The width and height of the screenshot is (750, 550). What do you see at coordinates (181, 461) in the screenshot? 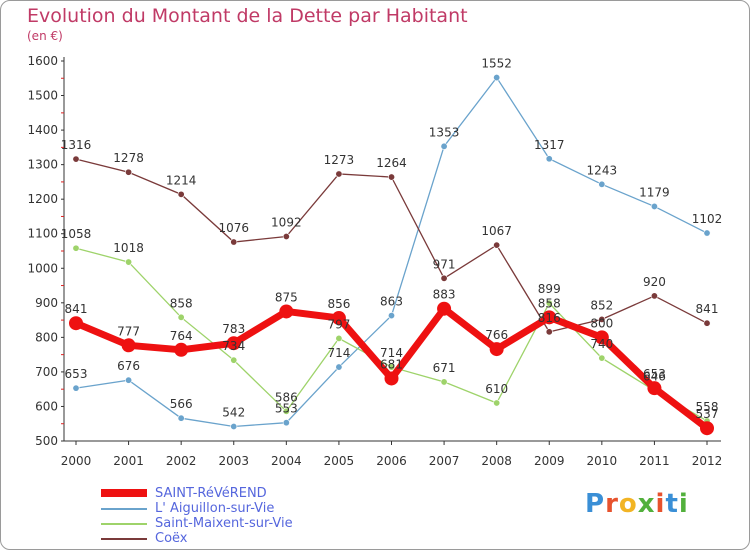
I see `x-tick-label: 2002` at bounding box center [181, 461].